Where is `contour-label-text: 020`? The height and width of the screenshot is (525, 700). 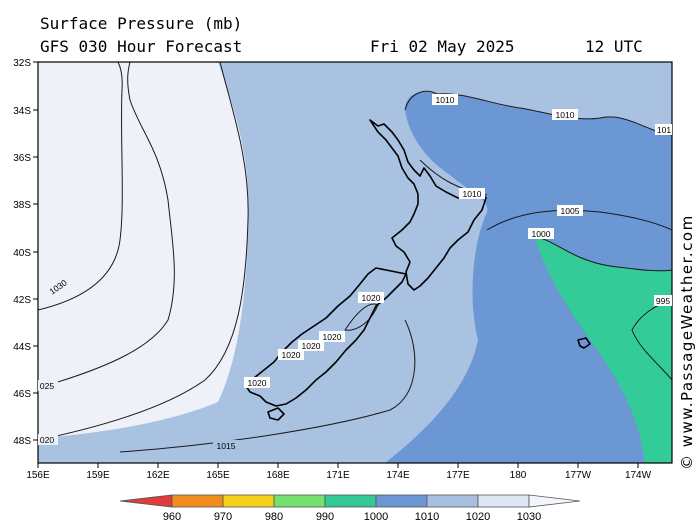 contour-label-text: 020 is located at coordinates (47, 440).